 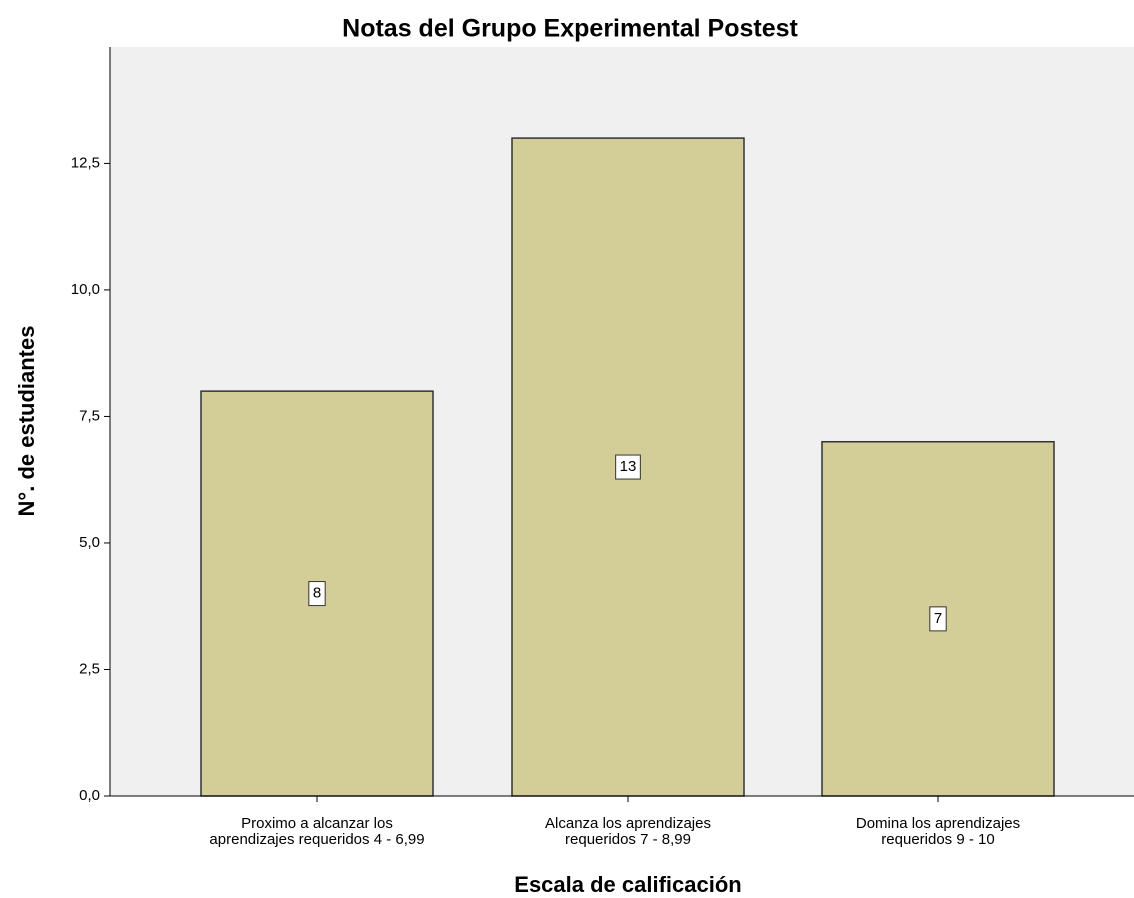 What do you see at coordinates (627, 884) in the screenshot?
I see `x-axis-label: Escala de calificación` at bounding box center [627, 884].